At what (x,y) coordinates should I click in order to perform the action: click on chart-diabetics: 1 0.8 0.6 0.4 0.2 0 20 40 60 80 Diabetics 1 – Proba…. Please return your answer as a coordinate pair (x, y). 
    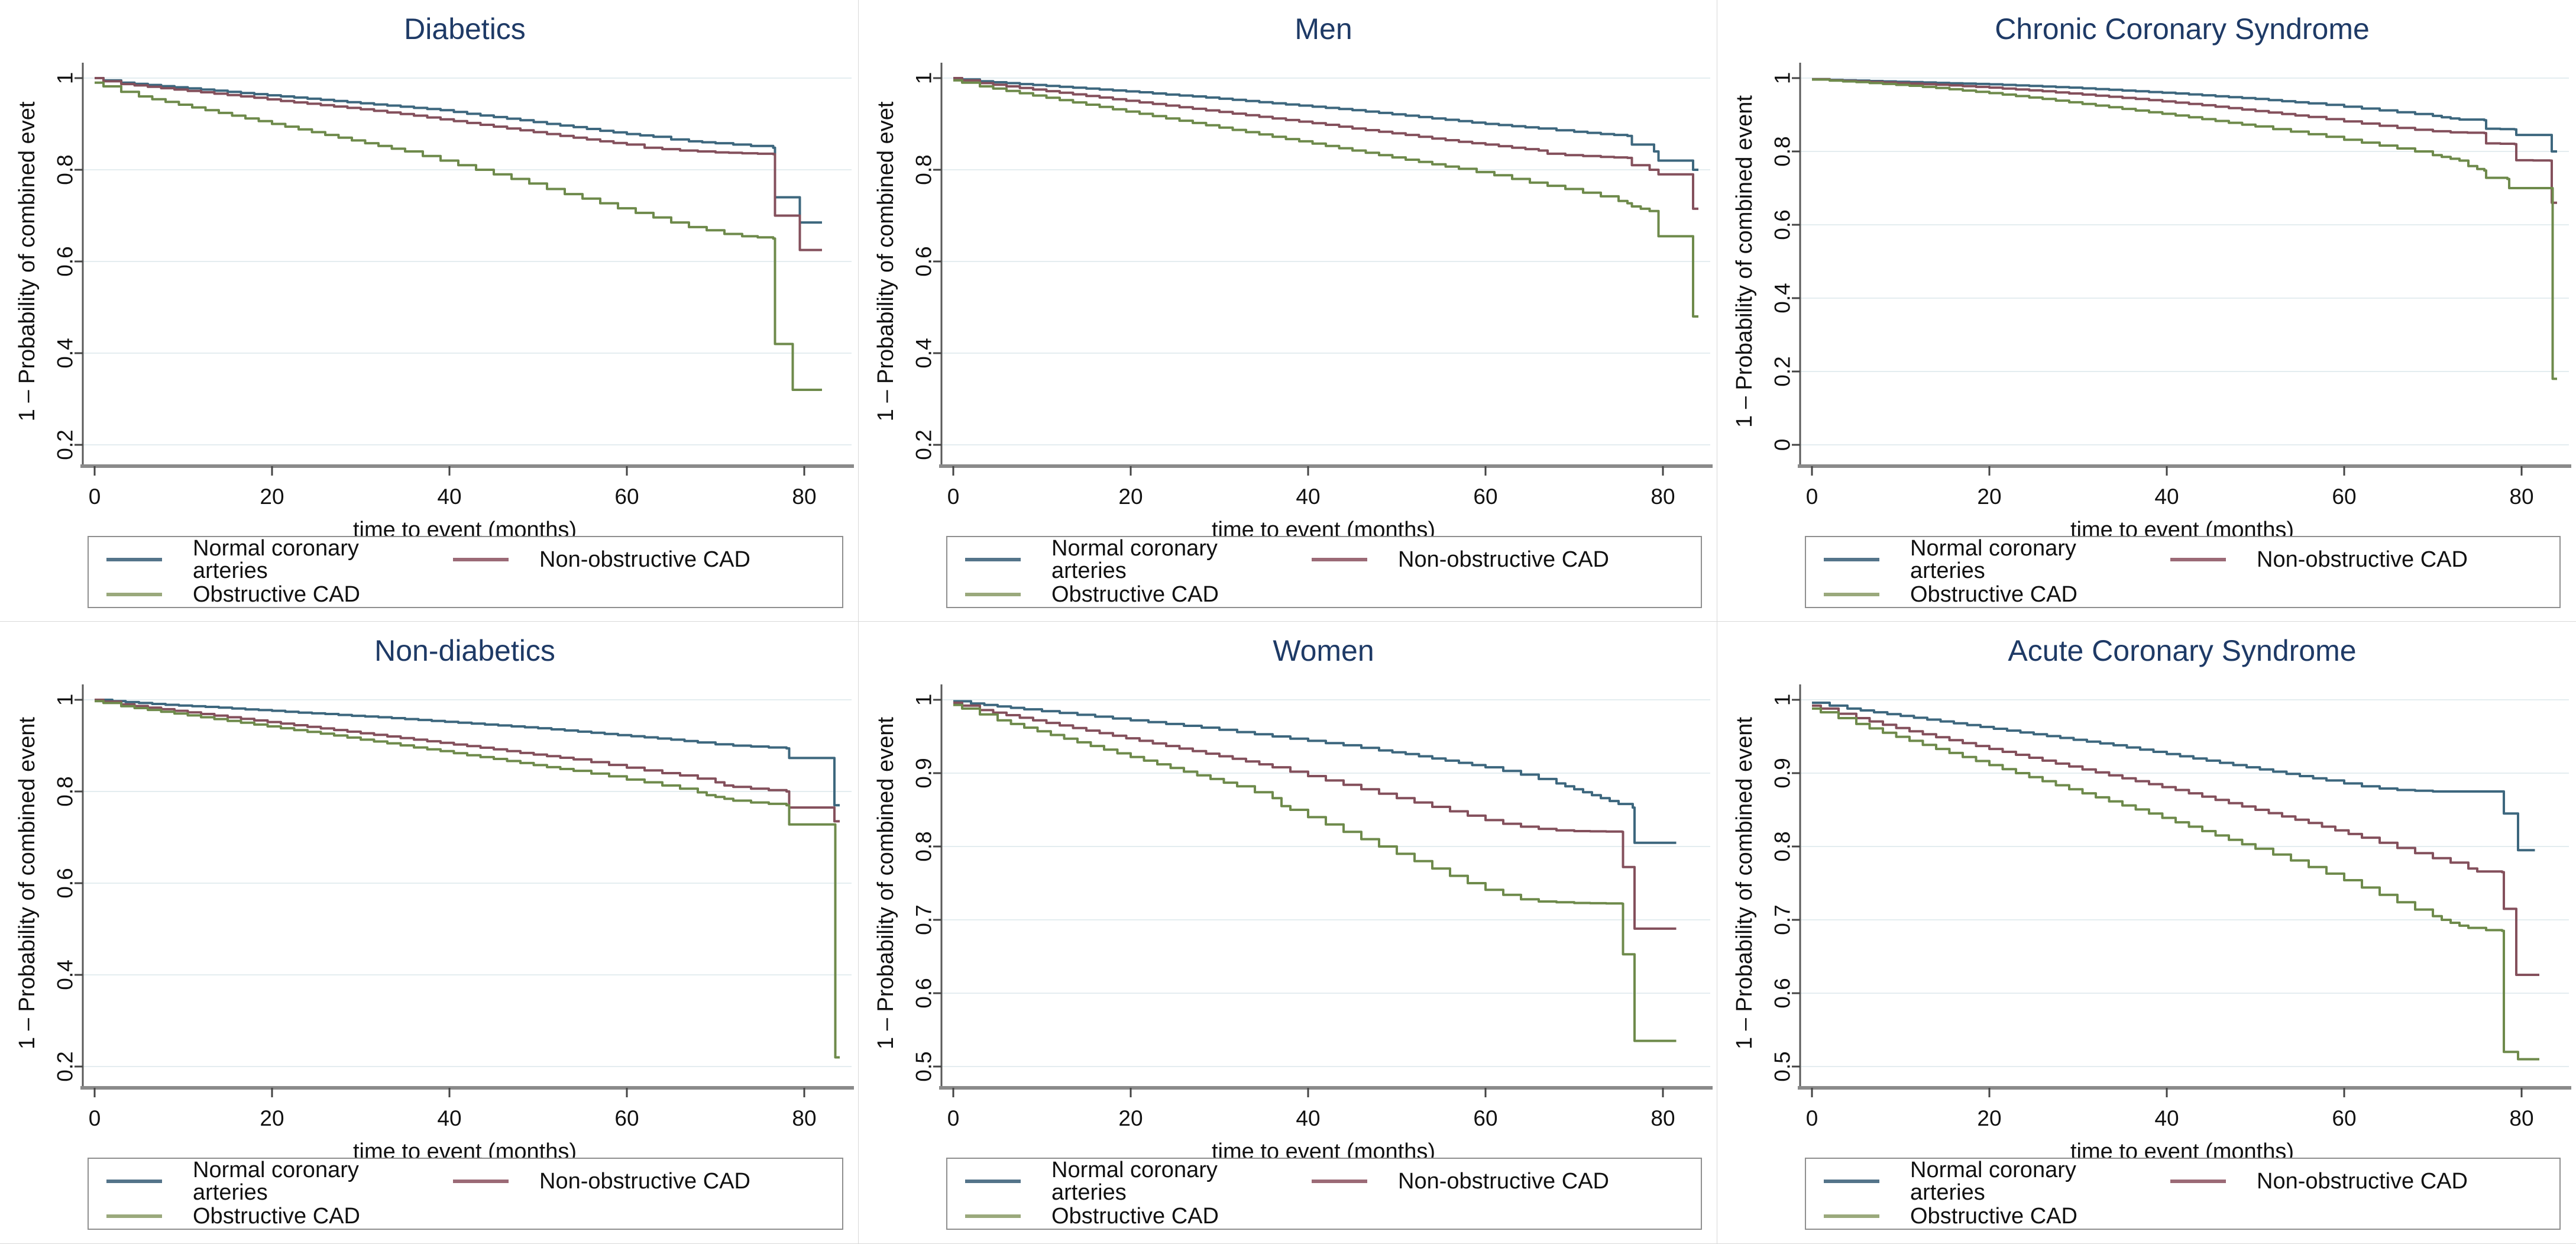
    Looking at the image, I should click on (435, 277).